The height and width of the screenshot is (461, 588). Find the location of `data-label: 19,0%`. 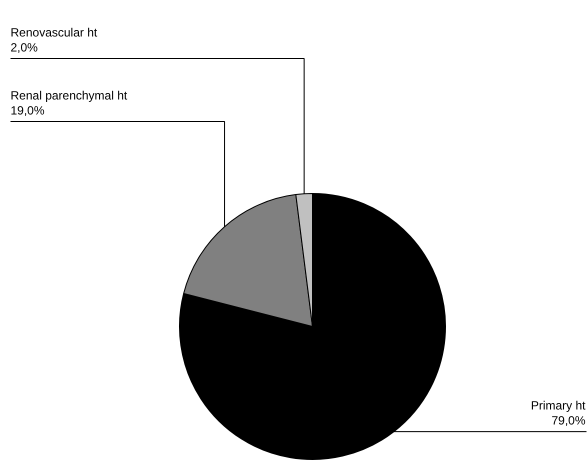

data-label: 19,0% is located at coordinates (27, 111).